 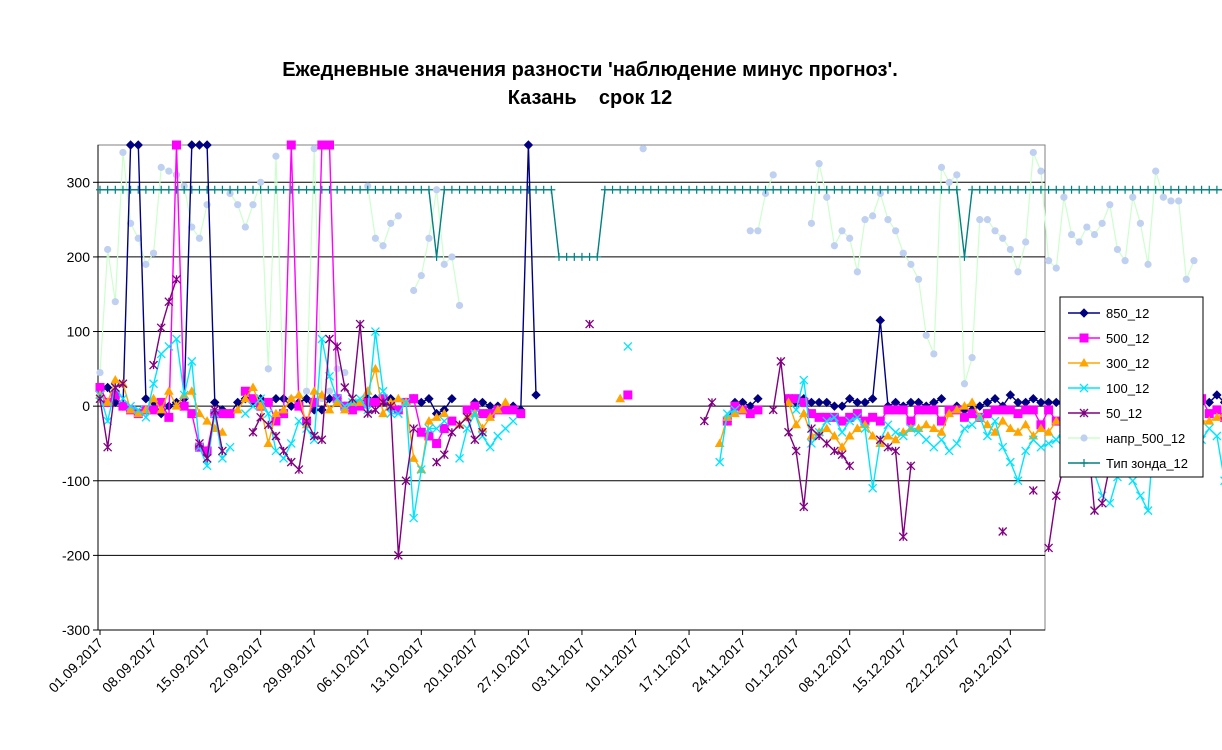 I want to click on legend-label: напр_500_12, so click(x=1145, y=438).